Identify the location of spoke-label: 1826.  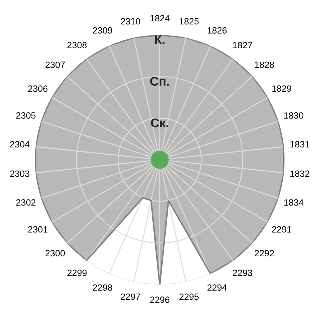
(217, 30).